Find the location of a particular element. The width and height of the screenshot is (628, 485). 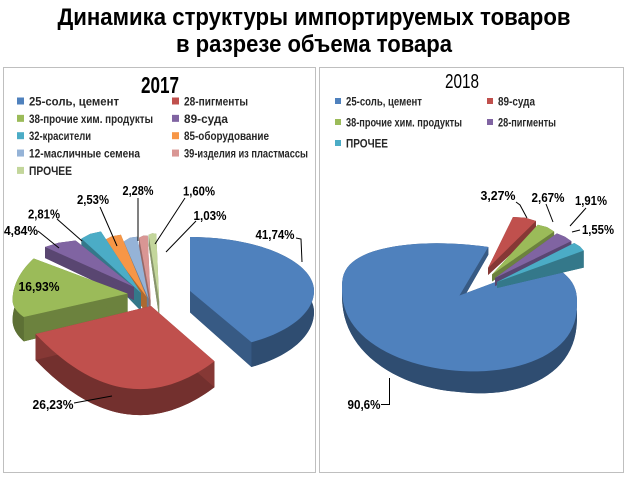

svg-text: 4,84% is located at coordinates (21, 231).